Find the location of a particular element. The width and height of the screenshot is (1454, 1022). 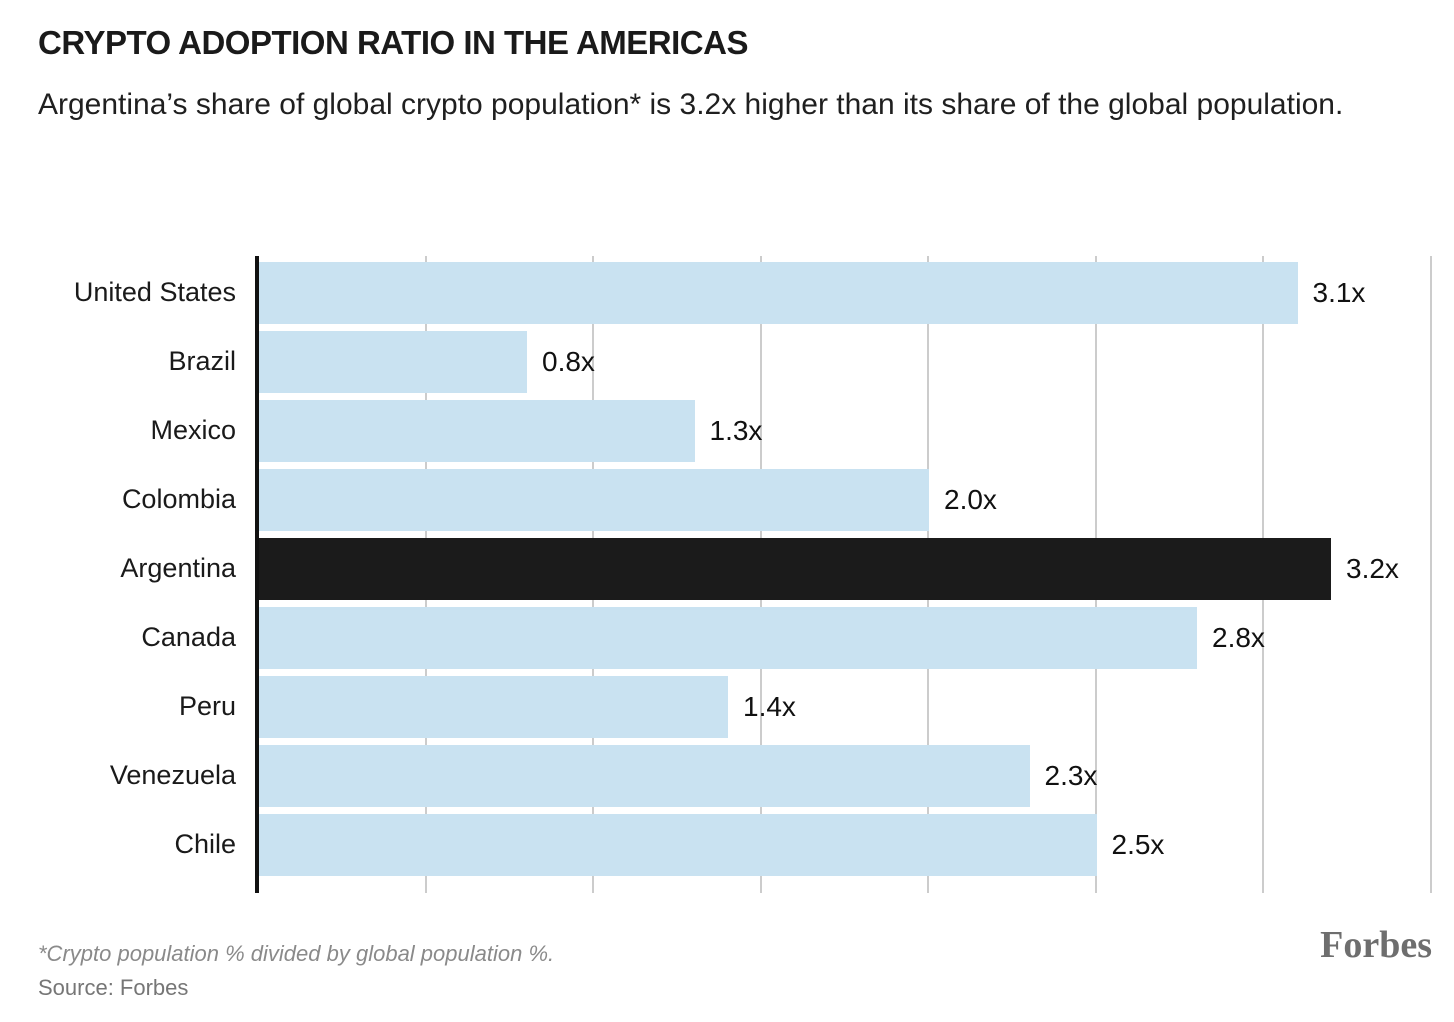

bar-row: Colombia 2.0x is located at coordinates (746, 499).